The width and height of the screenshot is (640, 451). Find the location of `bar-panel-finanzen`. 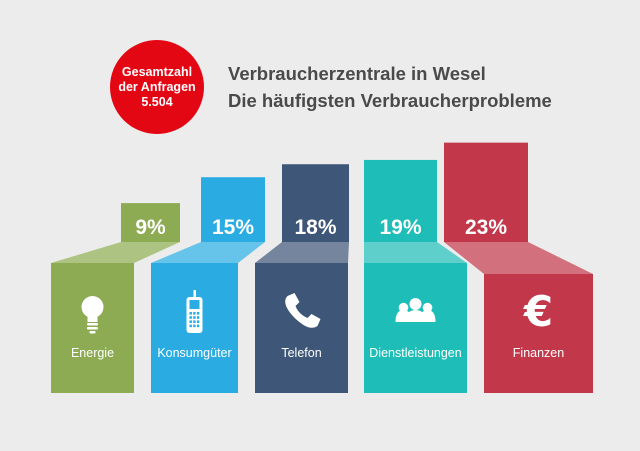

bar-panel-finanzen is located at coordinates (538, 333).